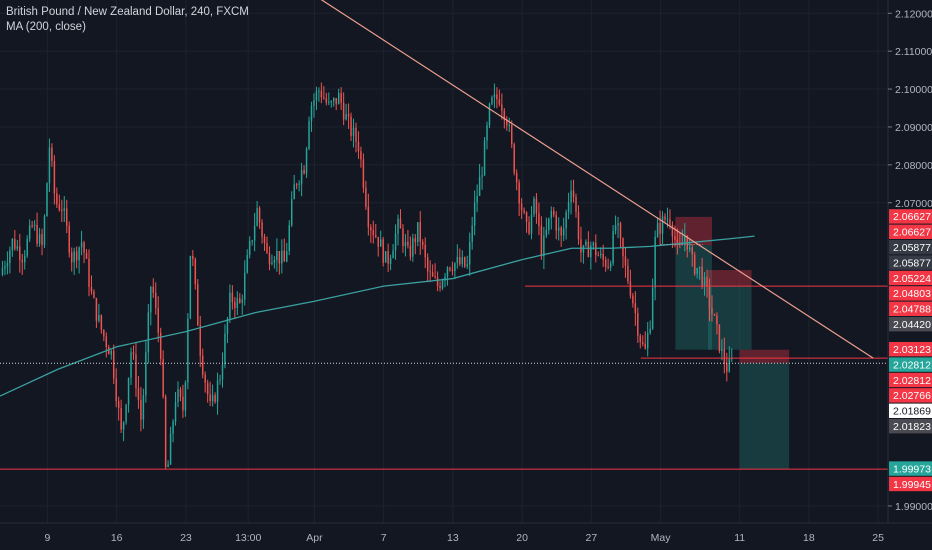 This screenshot has width=932, height=550. I want to click on price-label-text: 2.06627, so click(912, 233).